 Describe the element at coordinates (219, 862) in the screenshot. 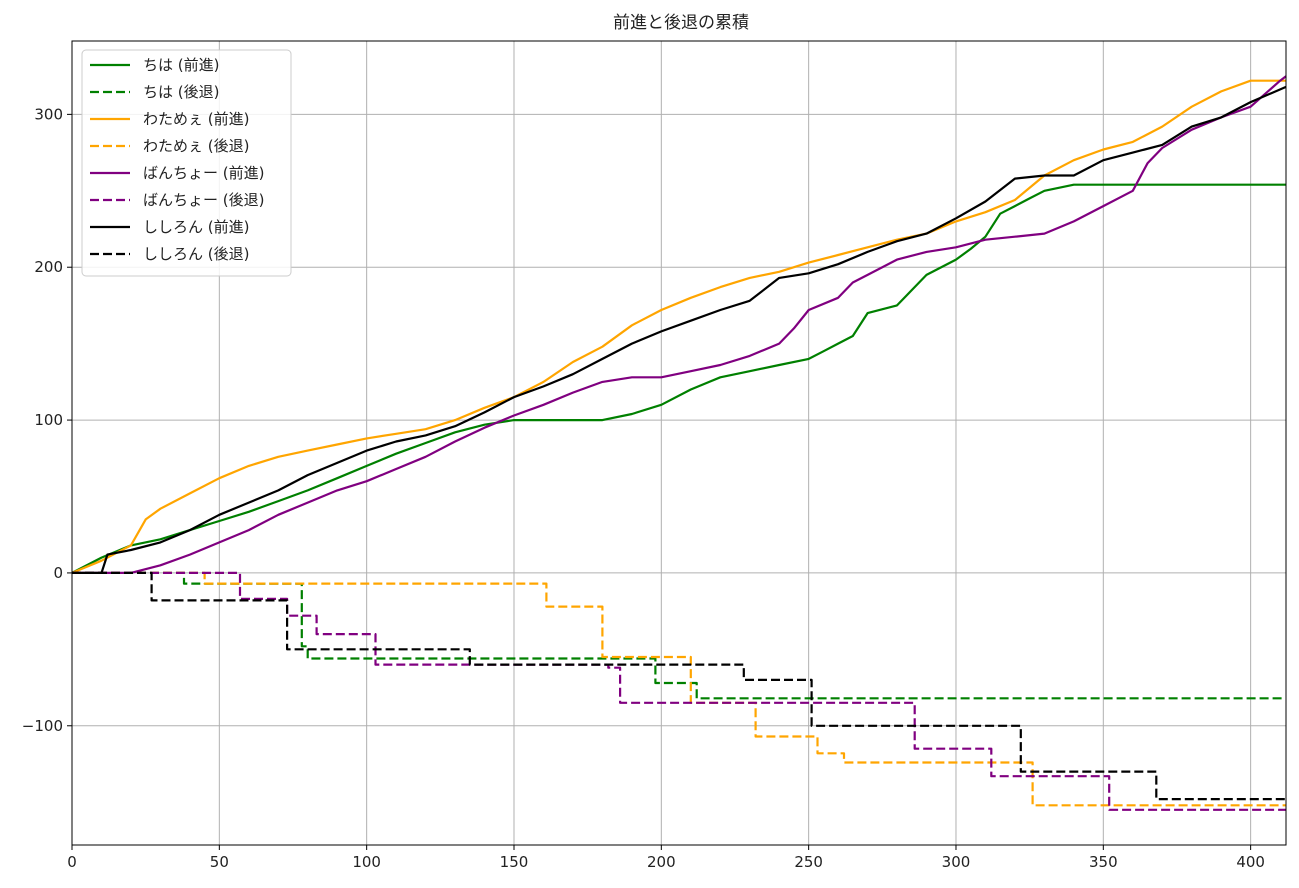

I see `x-tick-label: 50` at that location.